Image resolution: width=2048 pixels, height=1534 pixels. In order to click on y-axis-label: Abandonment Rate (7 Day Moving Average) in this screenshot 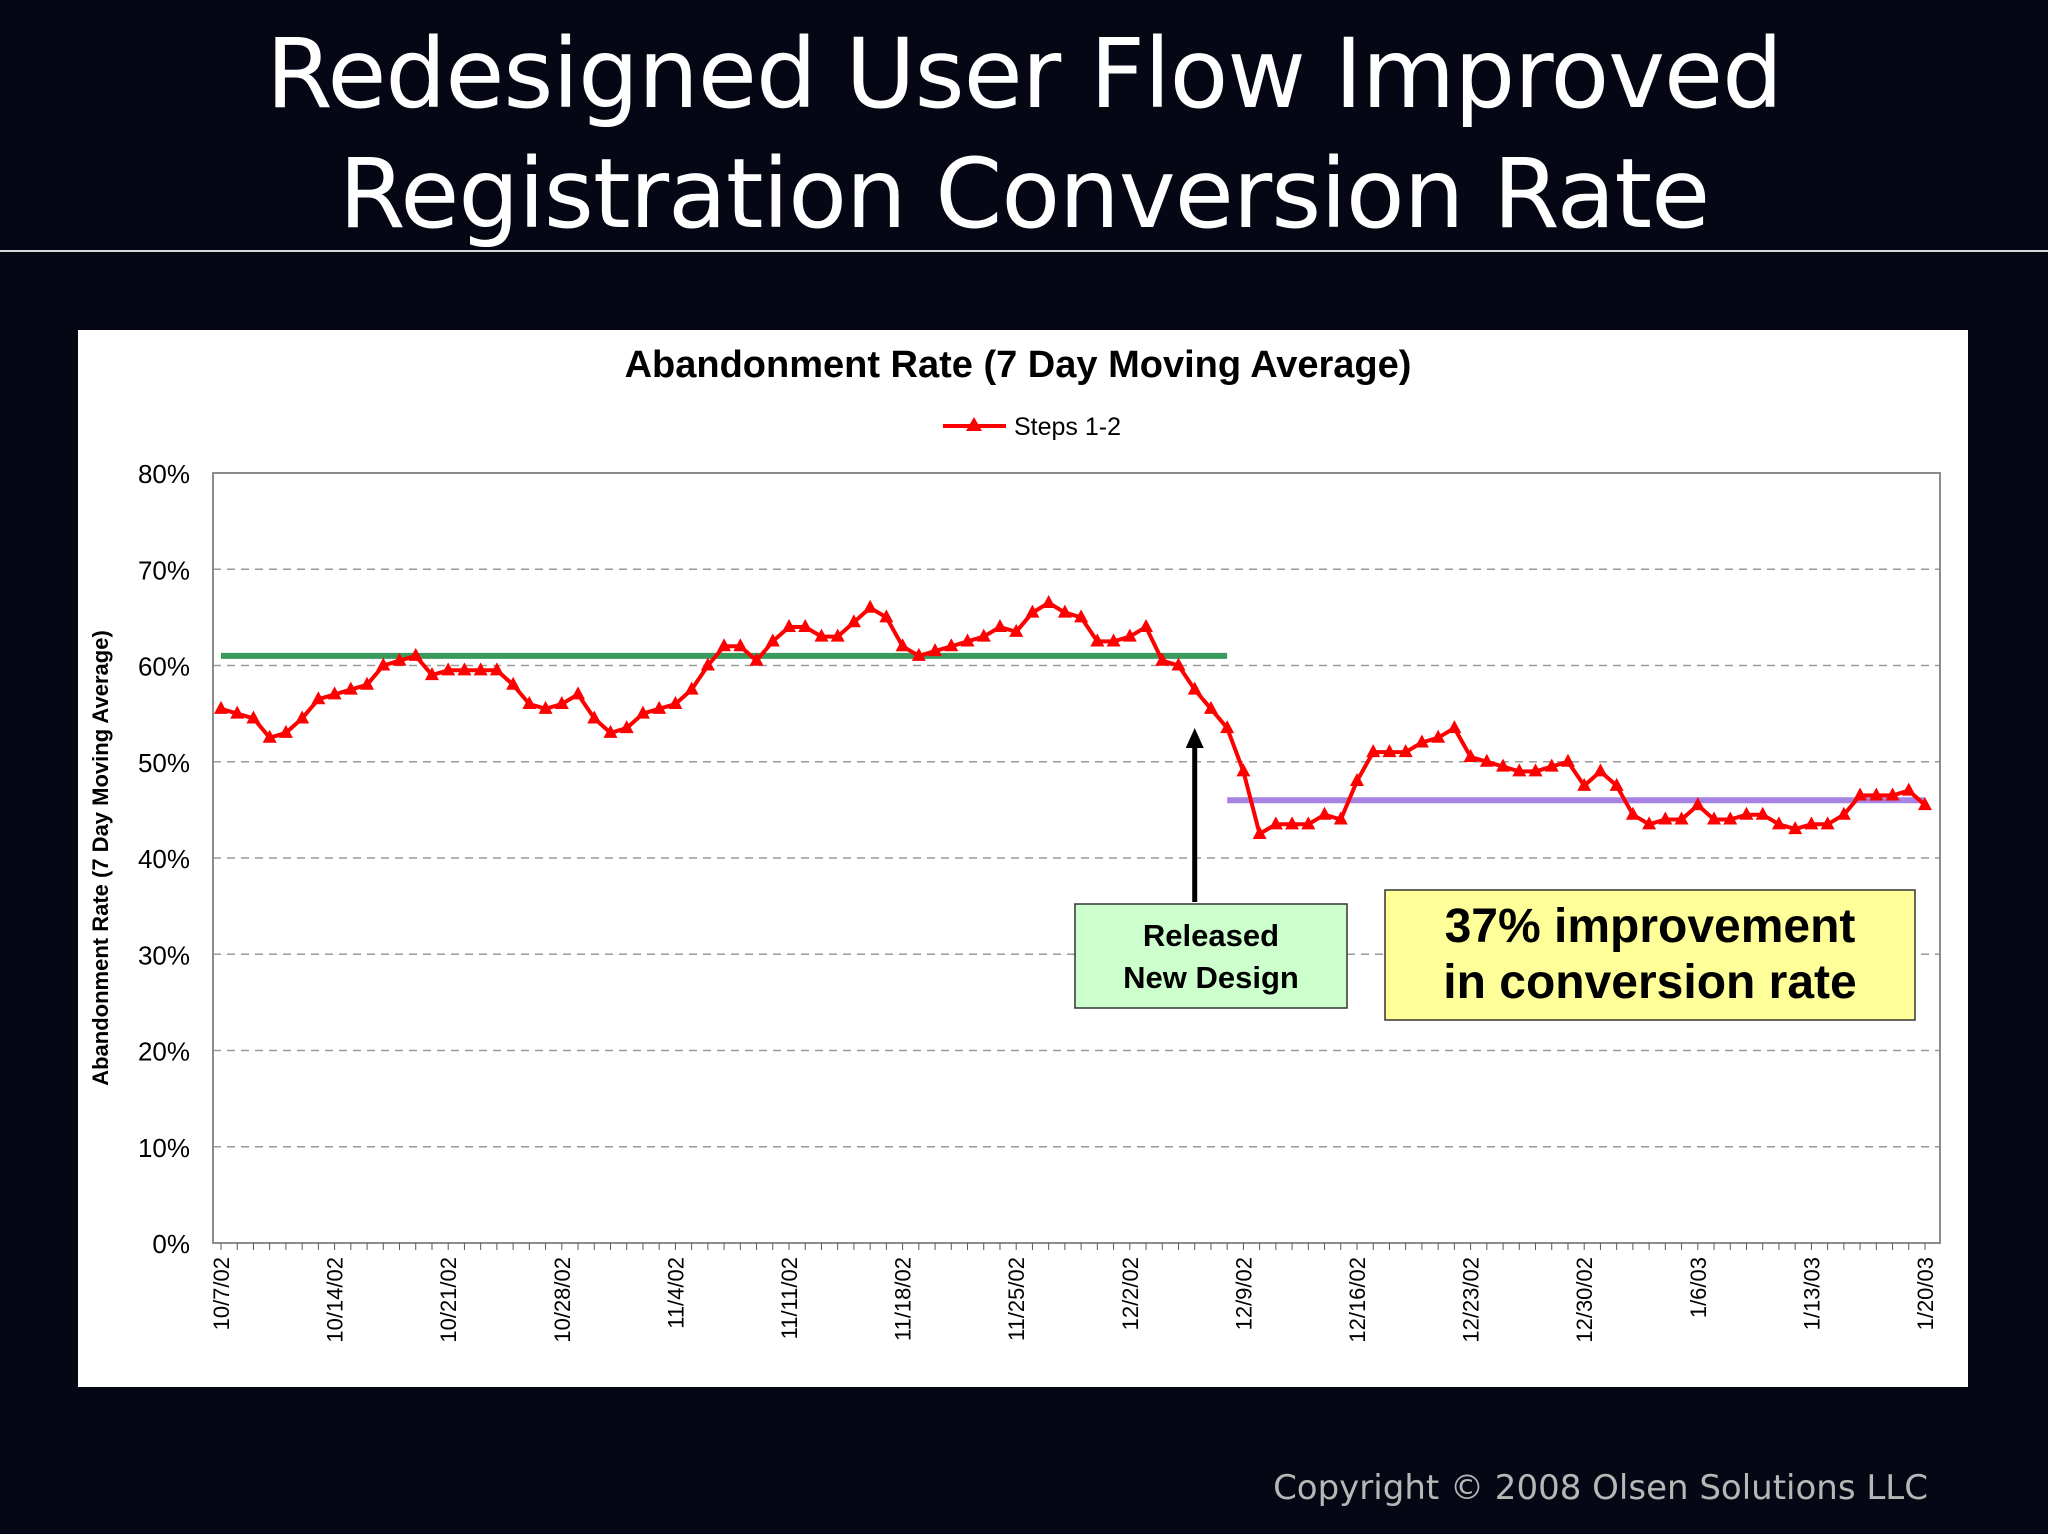, I will do `click(100, 858)`.